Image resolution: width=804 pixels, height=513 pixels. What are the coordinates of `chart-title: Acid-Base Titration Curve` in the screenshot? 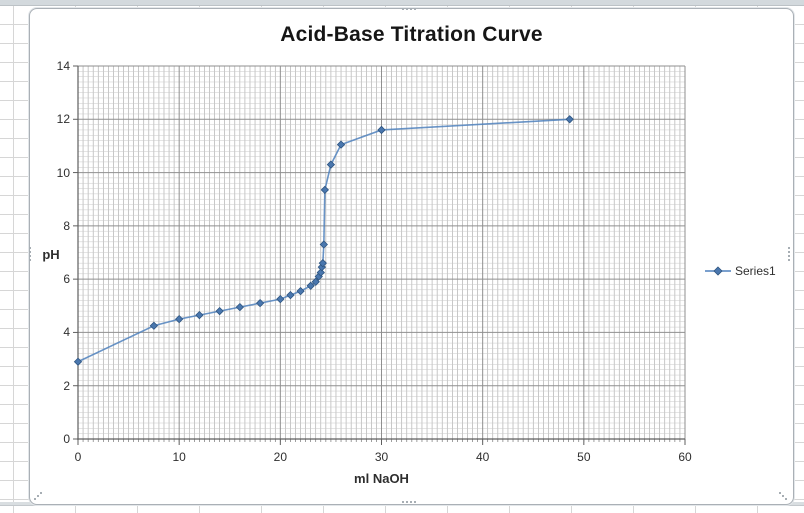 It's located at (411, 34).